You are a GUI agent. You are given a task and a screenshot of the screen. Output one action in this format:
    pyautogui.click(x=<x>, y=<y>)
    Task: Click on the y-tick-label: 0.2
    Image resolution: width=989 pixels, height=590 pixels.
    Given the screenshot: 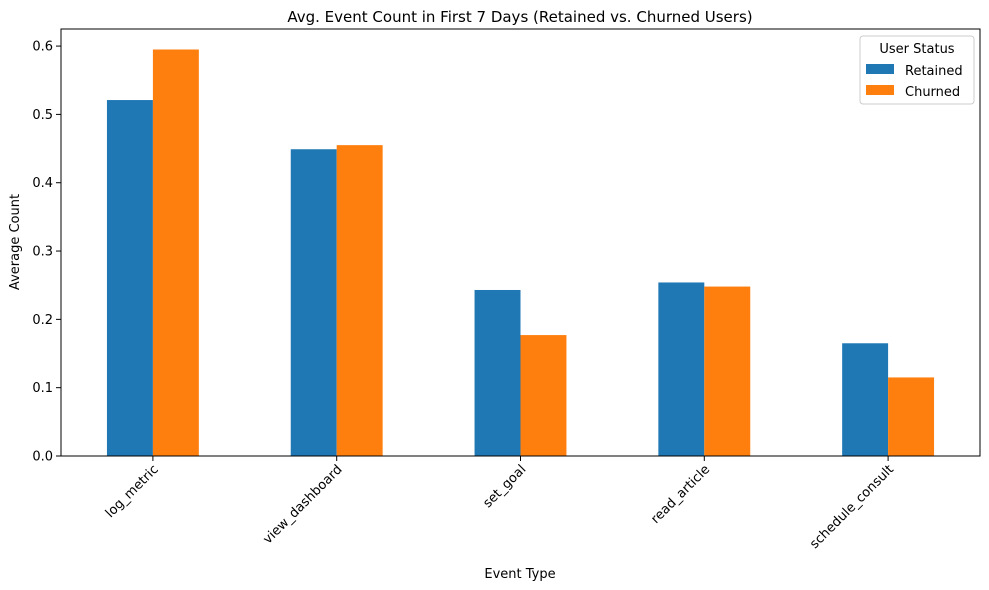 What is the action you would take?
    pyautogui.click(x=42, y=320)
    